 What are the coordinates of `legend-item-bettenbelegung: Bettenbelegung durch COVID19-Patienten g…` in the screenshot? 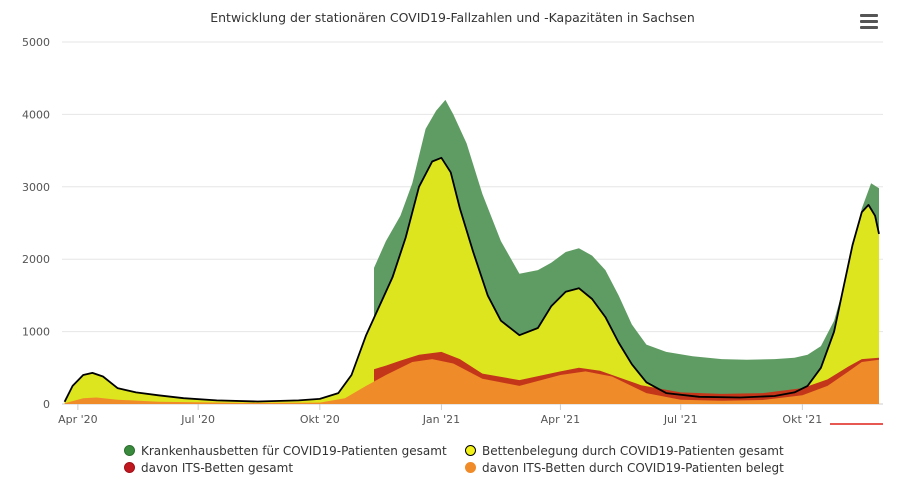 It's located at (624, 451).